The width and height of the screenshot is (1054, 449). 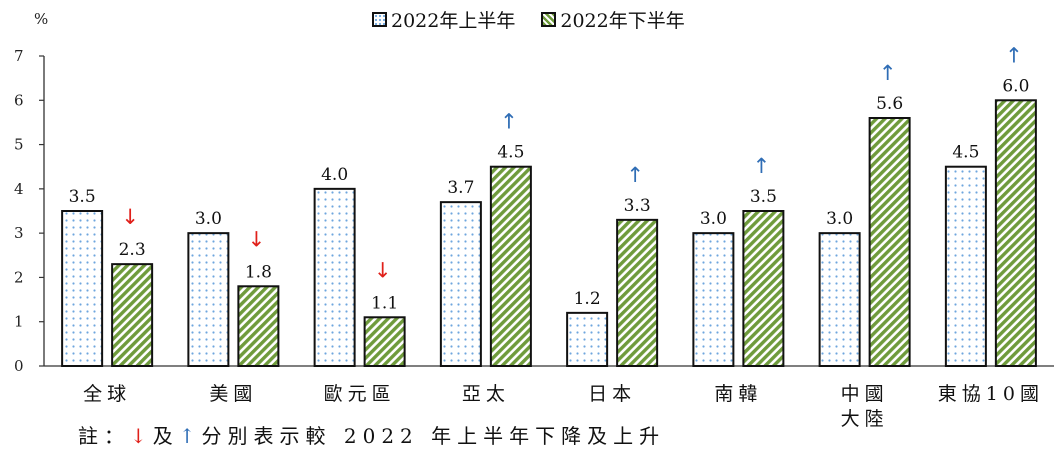 I want to click on footnote: 註：↓及↑分別表示較 2022 年上半年下降及上升, so click(x=371, y=434).